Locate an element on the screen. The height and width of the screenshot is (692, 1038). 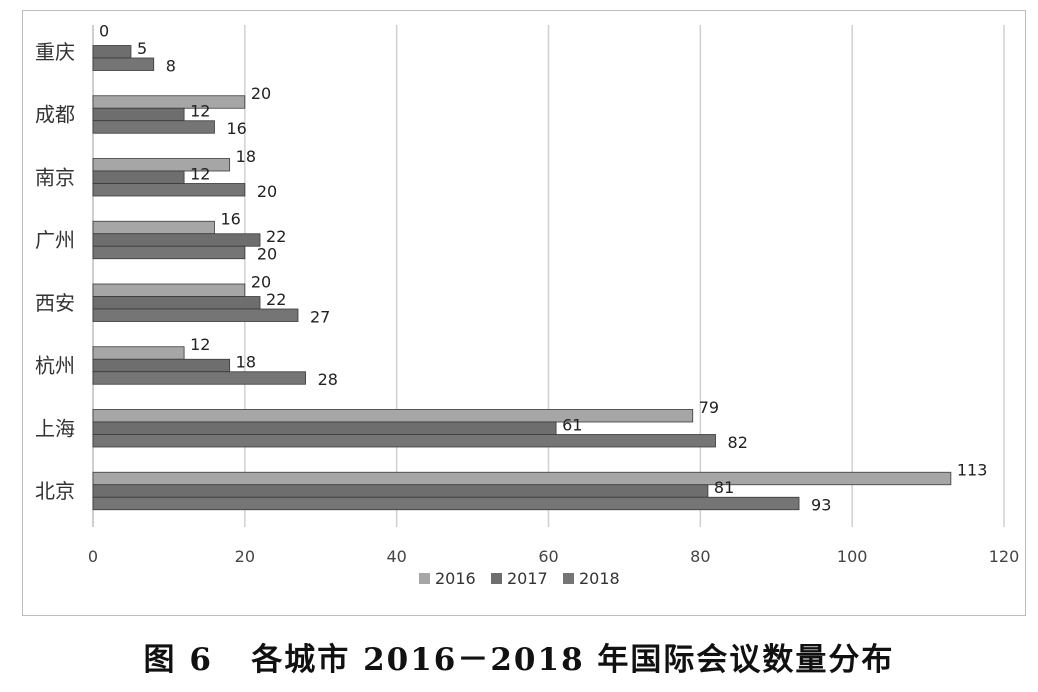
data-label-南京-2016: 18 is located at coordinates (246, 156).